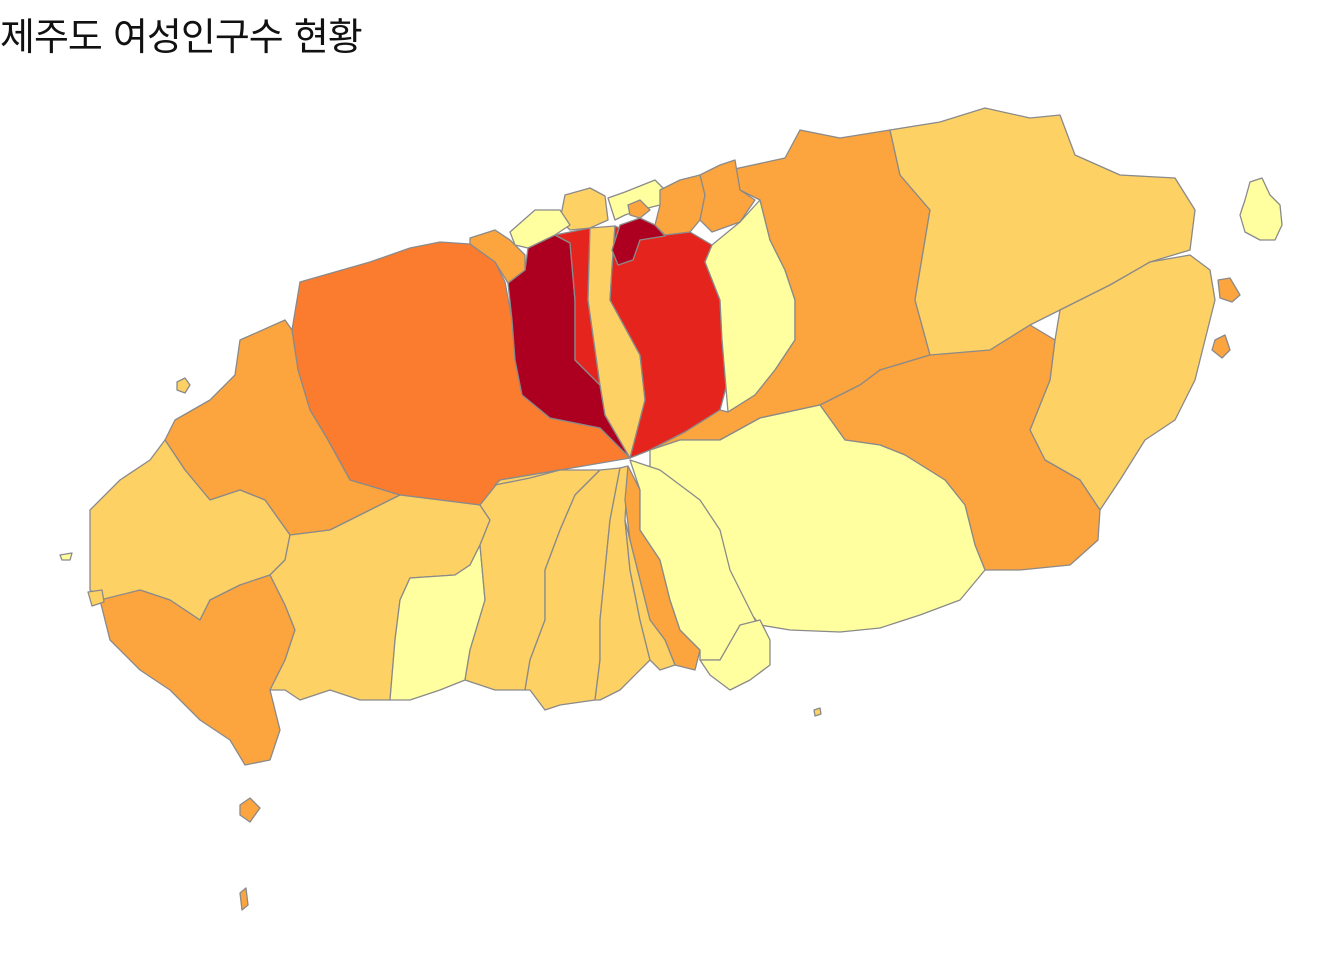 This screenshot has width=1344, height=960. Describe the element at coordinates (650, 595) in the screenshot. I see `region-seogwipo-central-b` at that location.